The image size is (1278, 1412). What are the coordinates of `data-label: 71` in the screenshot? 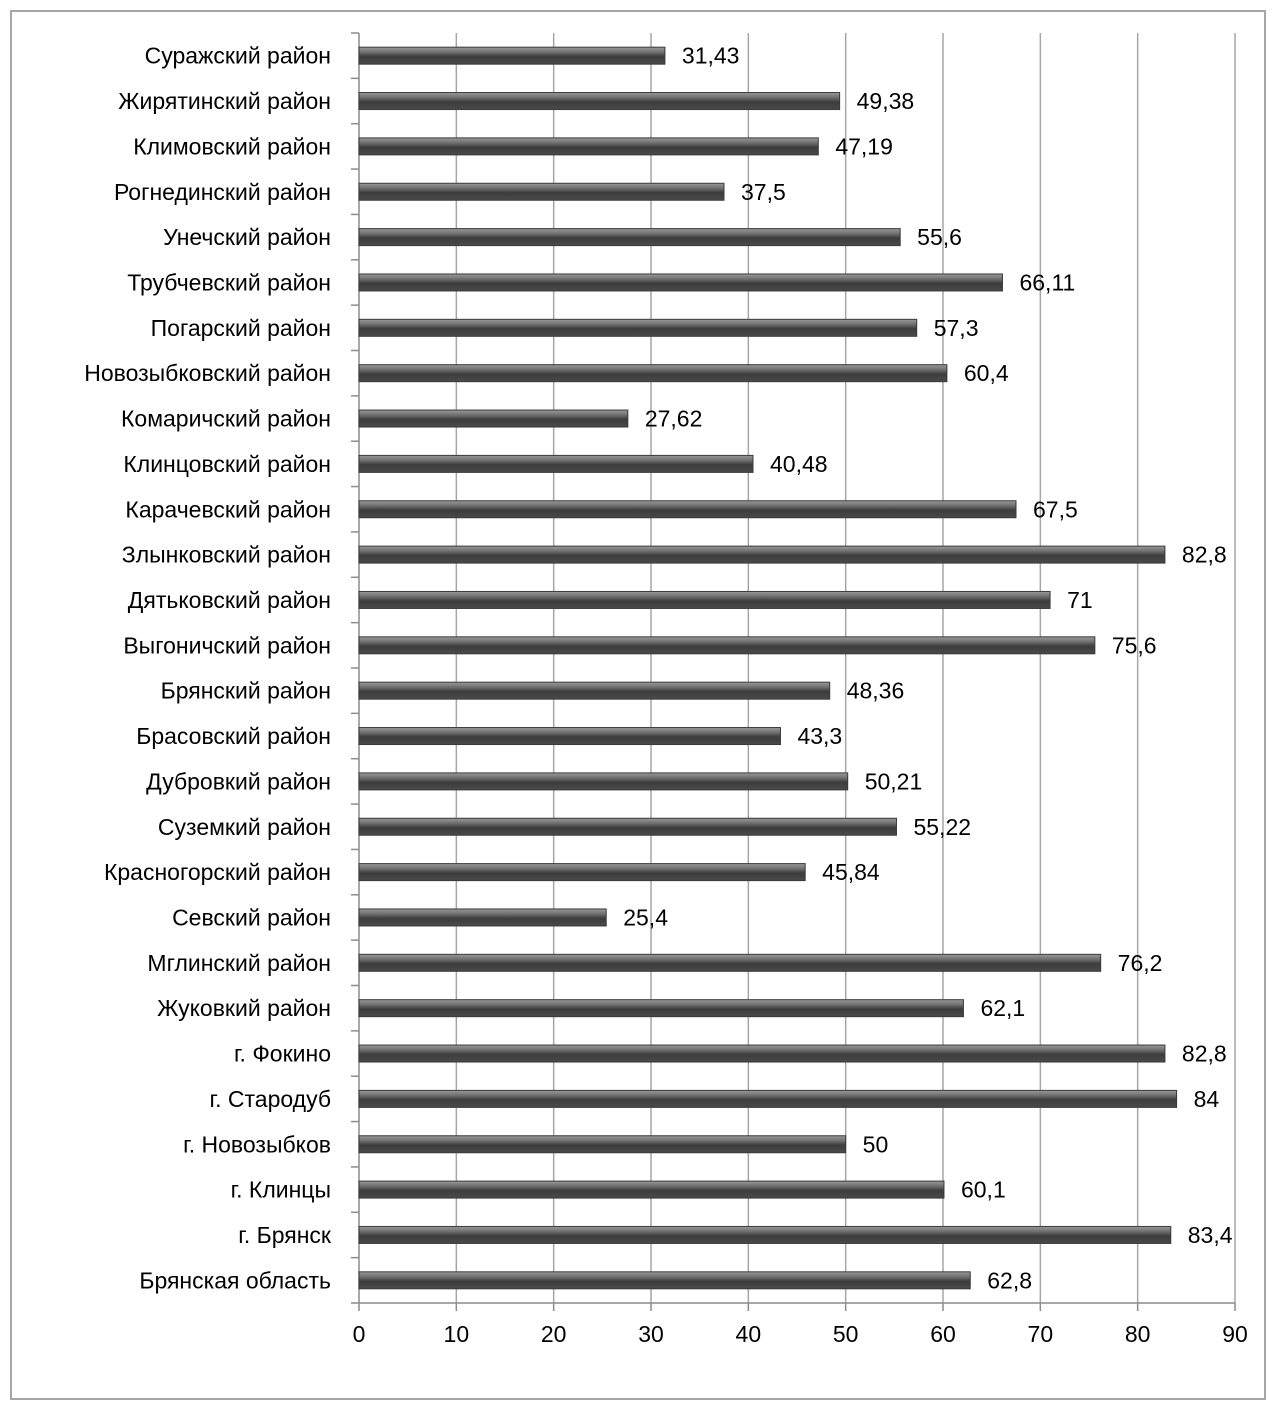 It's located at (1080, 600).